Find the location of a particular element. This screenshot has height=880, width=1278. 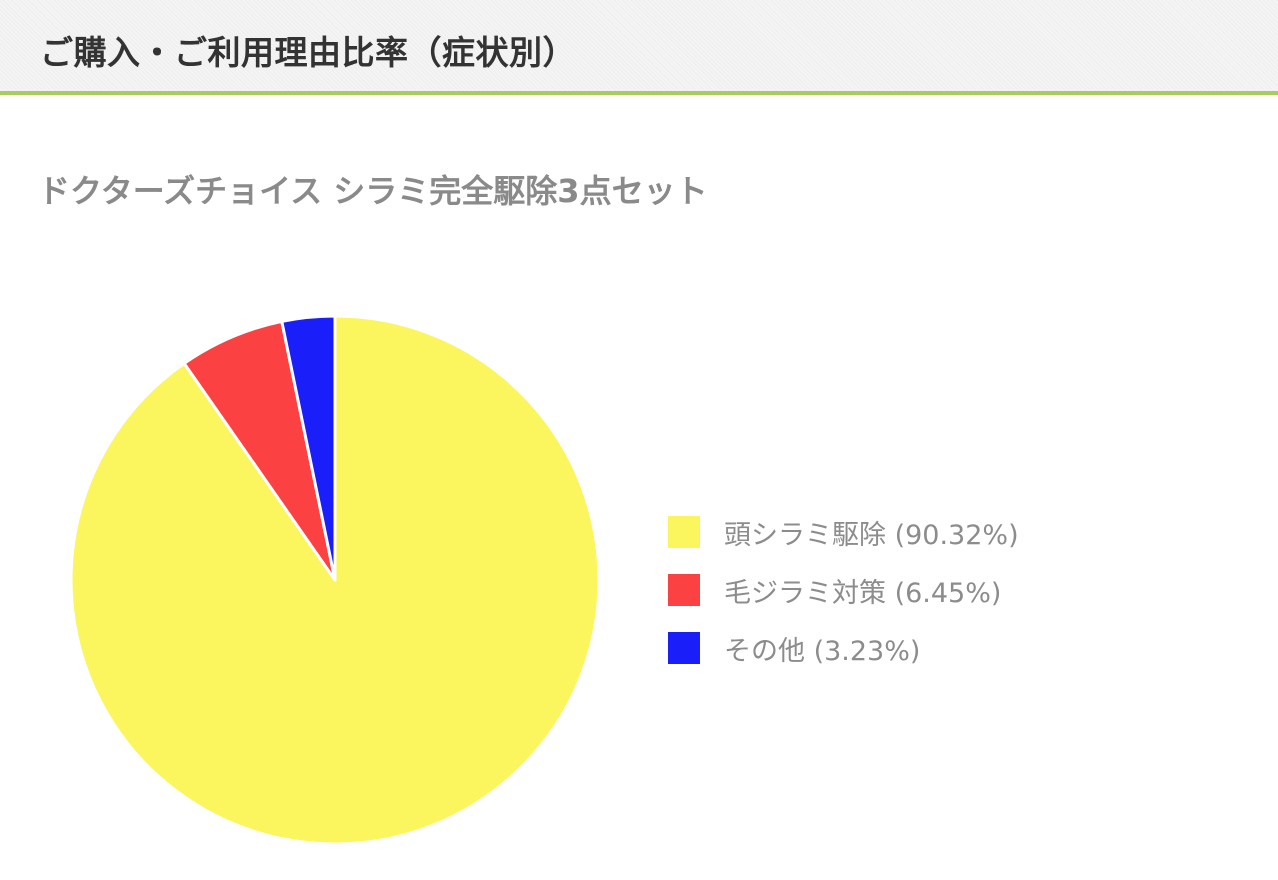

legend-swatch-other is located at coordinates (684, 648).